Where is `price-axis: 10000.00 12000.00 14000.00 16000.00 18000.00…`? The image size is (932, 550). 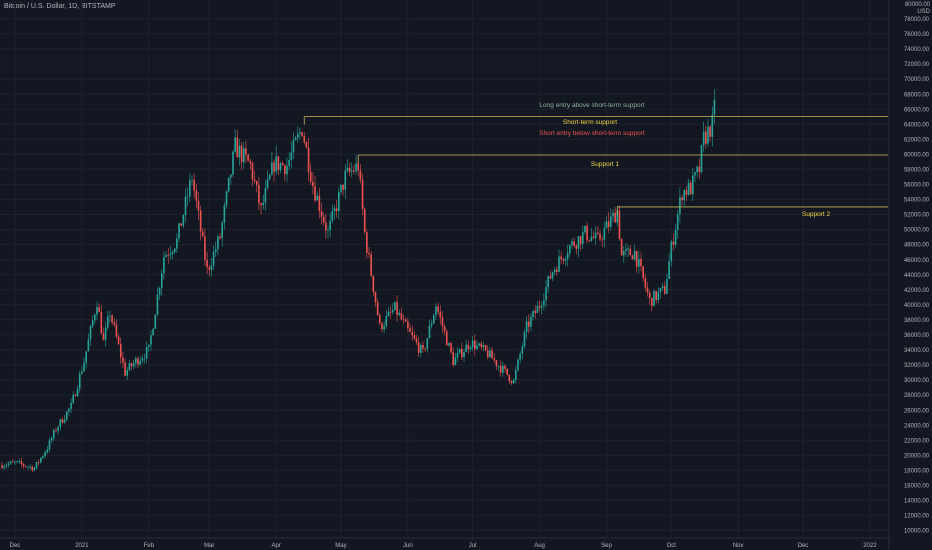
price-axis: 10000.00 12000.00 14000.00 16000.00 18000.00… is located at coordinates (909, 275).